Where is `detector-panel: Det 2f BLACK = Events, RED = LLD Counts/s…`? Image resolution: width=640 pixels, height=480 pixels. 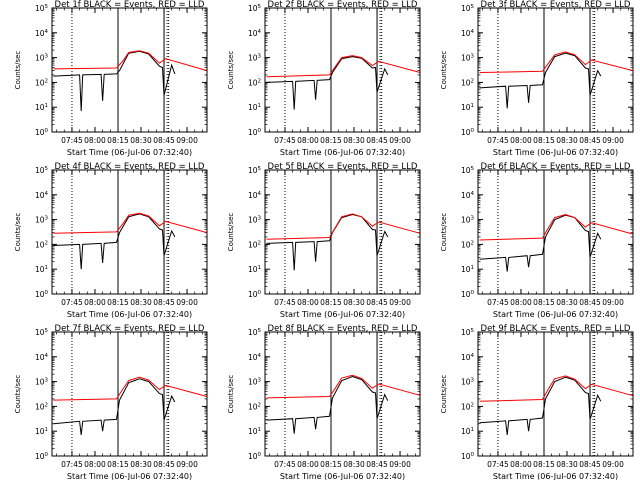
detector-panel: Det 2f BLACK = Events, RED = LLD Counts/s… is located at coordinates (324, 78).